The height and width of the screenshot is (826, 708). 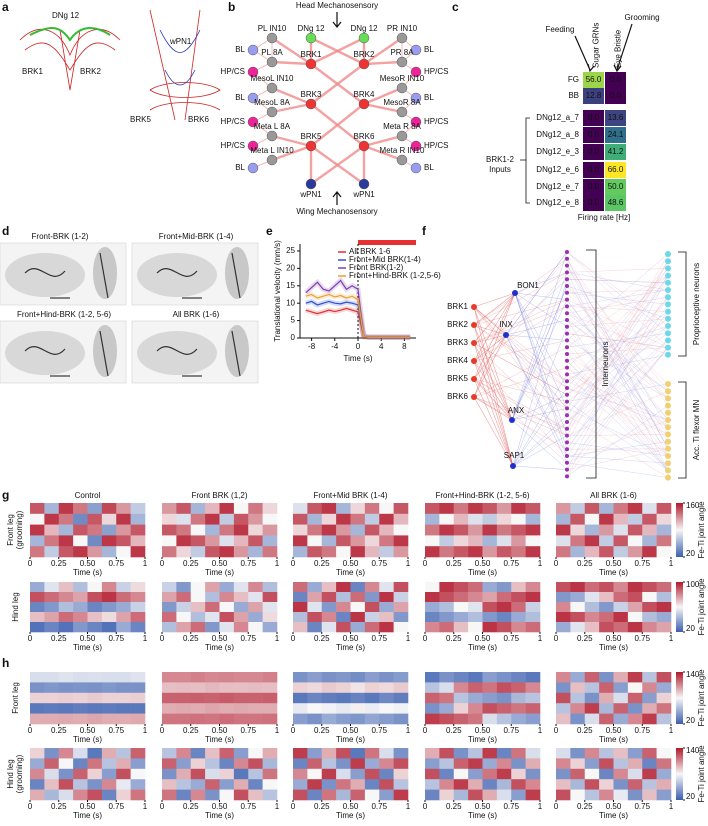 What do you see at coordinates (311, 28) in the screenshot?
I see `node-label: DNg 12` at bounding box center [311, 28].